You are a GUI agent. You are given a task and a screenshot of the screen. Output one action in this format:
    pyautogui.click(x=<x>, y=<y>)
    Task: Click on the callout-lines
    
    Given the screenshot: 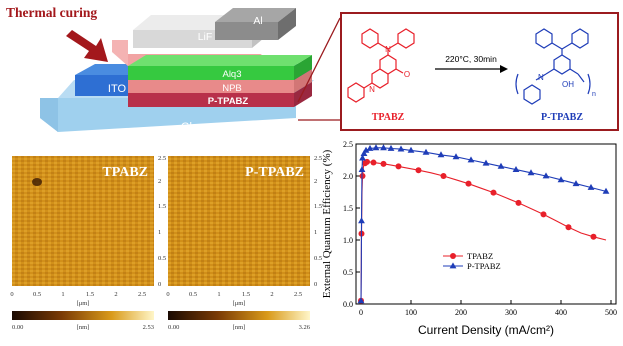 What is the action you would take?
    pyautogui.click(x=319, y=69)
    